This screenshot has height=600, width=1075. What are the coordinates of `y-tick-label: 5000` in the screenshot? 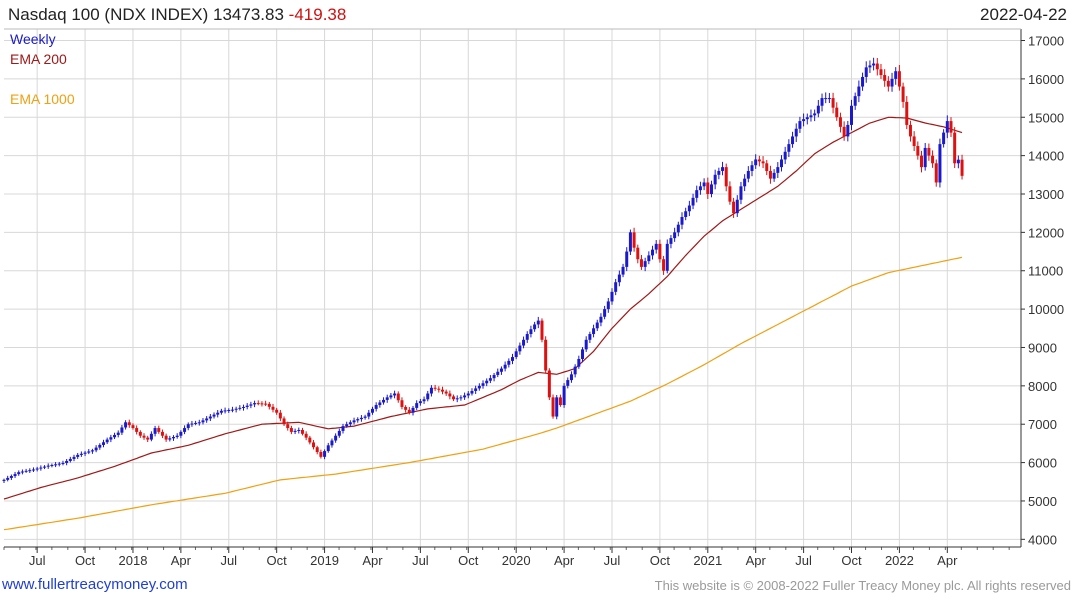 It's located at (1042, 501).